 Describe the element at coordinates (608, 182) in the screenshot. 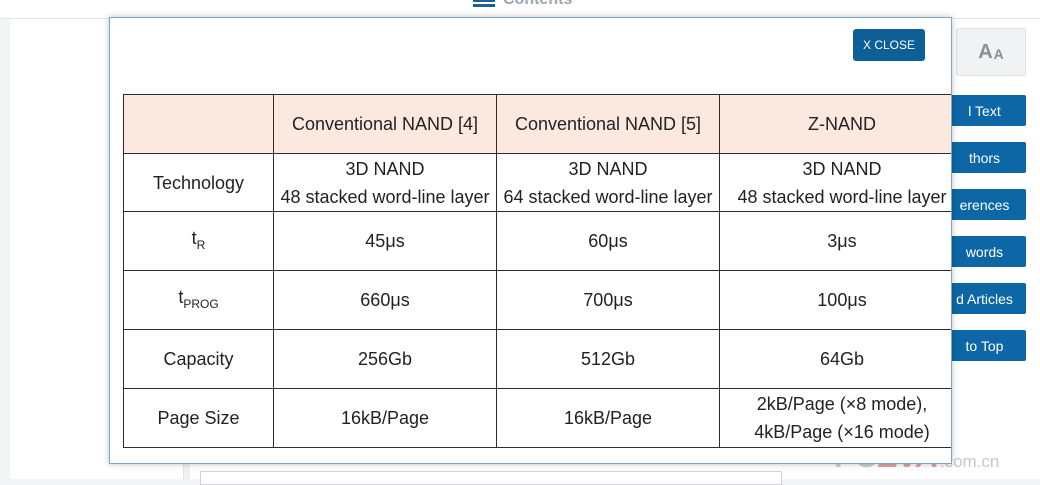

I see `table-cell: 3D NAND 64 stacked word-line layer` at that location.